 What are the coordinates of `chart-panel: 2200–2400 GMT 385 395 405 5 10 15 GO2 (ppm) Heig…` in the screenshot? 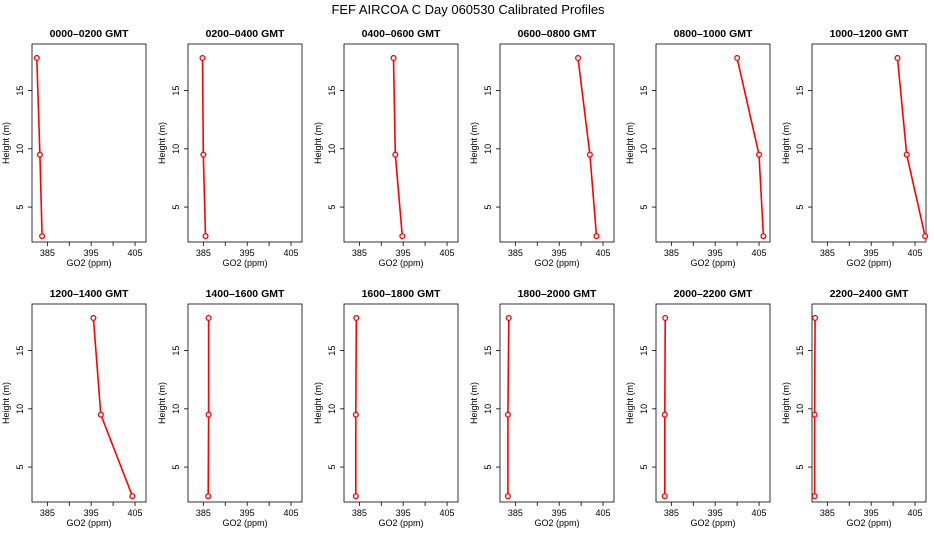 It's located at (854, 408).